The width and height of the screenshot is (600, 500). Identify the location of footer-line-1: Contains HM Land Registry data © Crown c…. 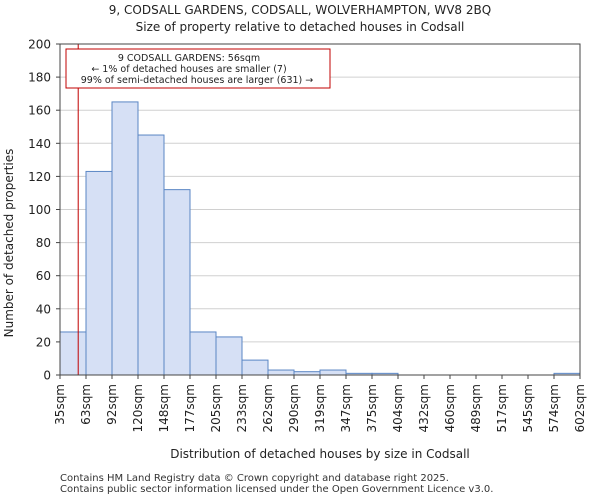
(254, 478).